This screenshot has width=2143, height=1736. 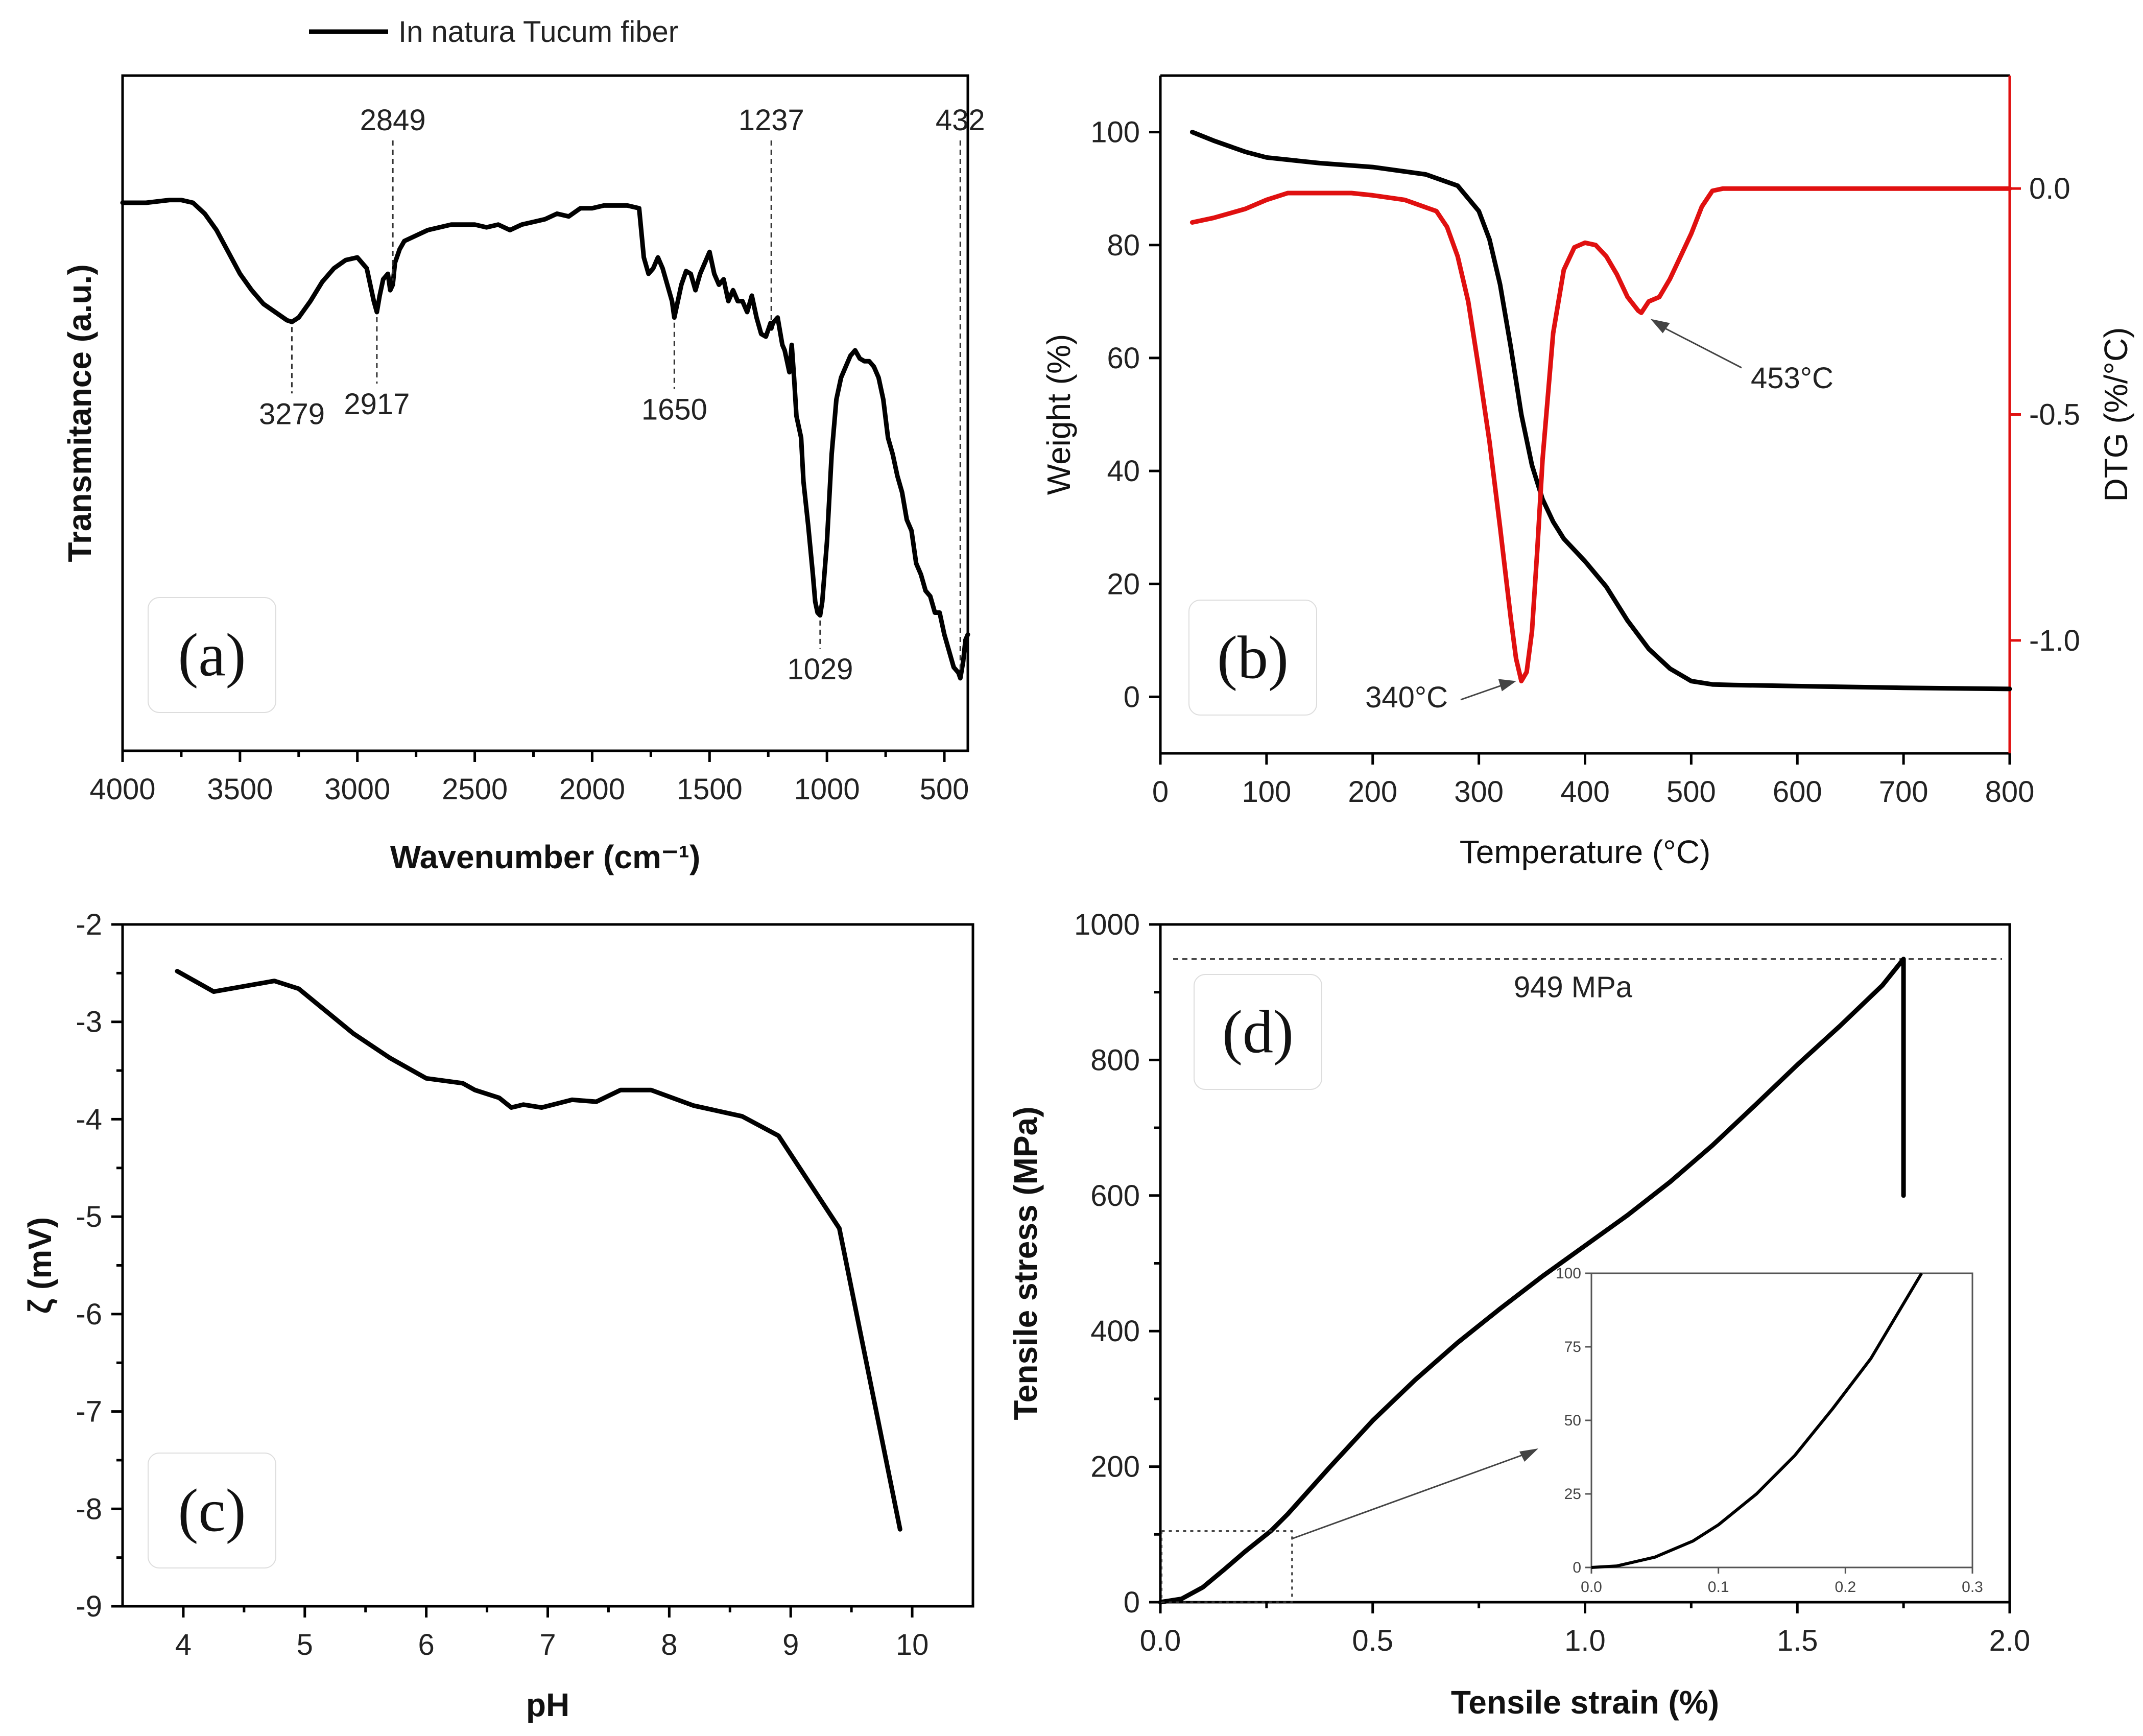 What do you see at coordinates (1572, 1347) in the screenshot?
I see `inset-y-tick-label: 75` at bounding box center [1572, 1347].